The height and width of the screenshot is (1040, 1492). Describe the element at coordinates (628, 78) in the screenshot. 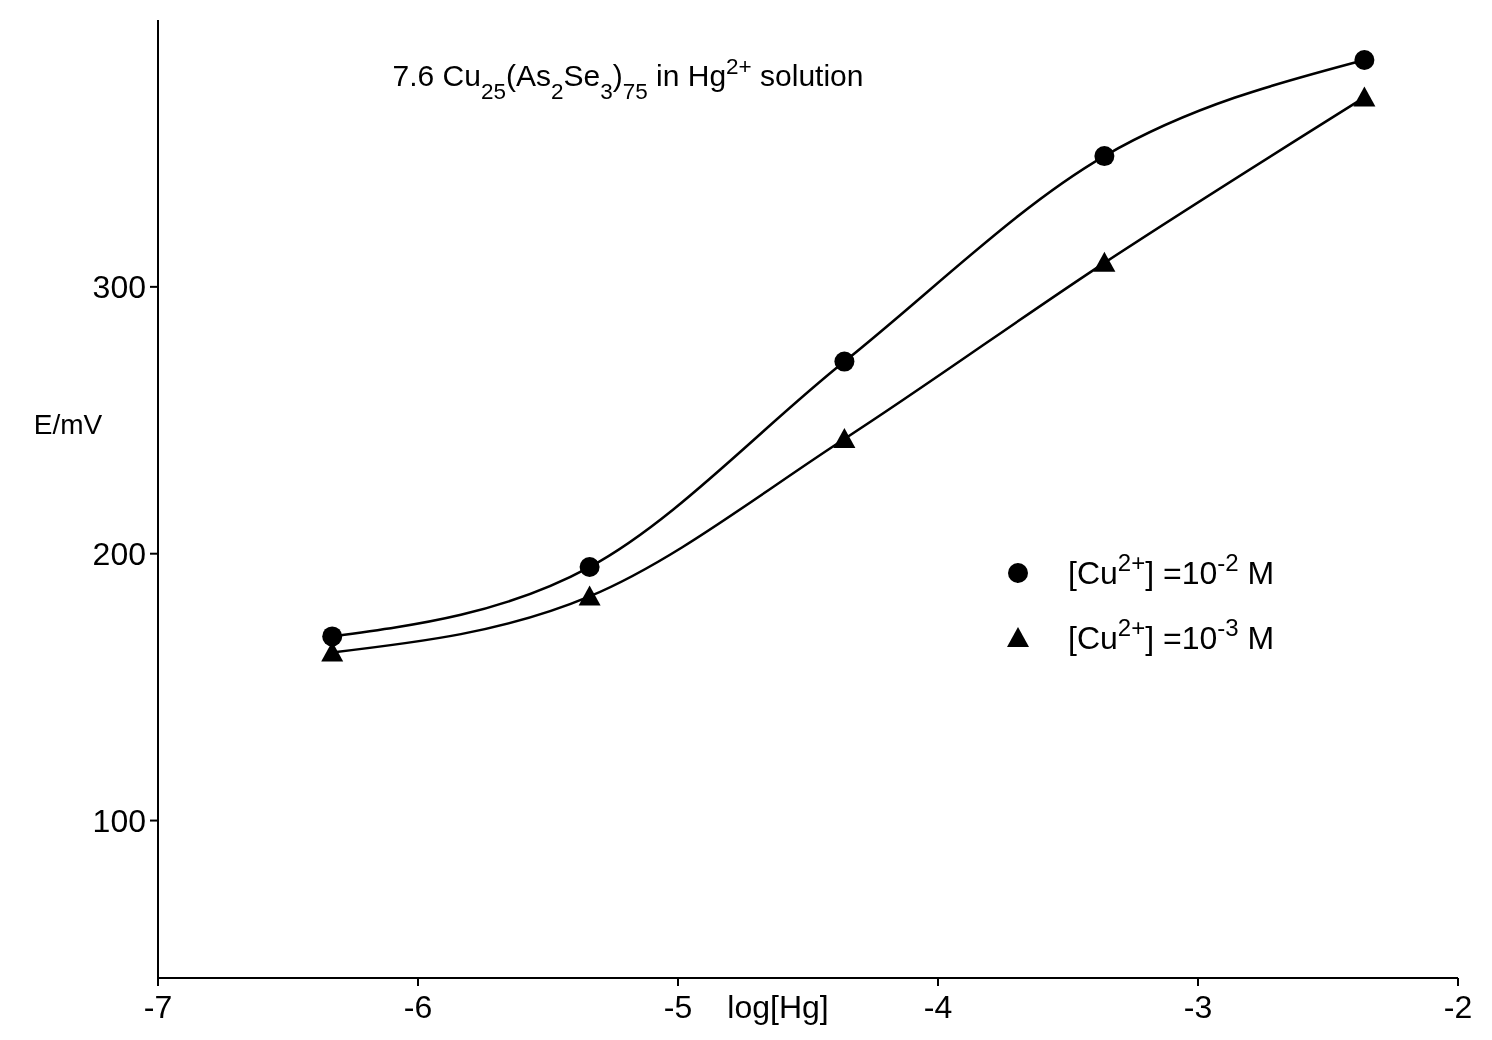

I see `chart-title: 7.6 Cu$_{25}$(As$_{2}$Se$_{3}$)$_{75}$ in Hg$^{2+}$ solution` at that location.